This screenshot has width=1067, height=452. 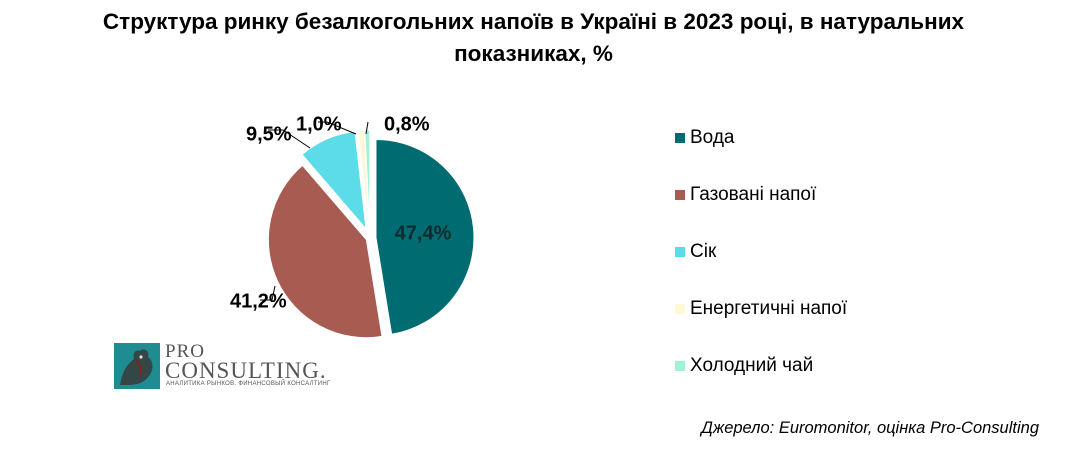 I want to click on legend-label-газовані-напої: Газовані напої, so click(x=753, y=194).